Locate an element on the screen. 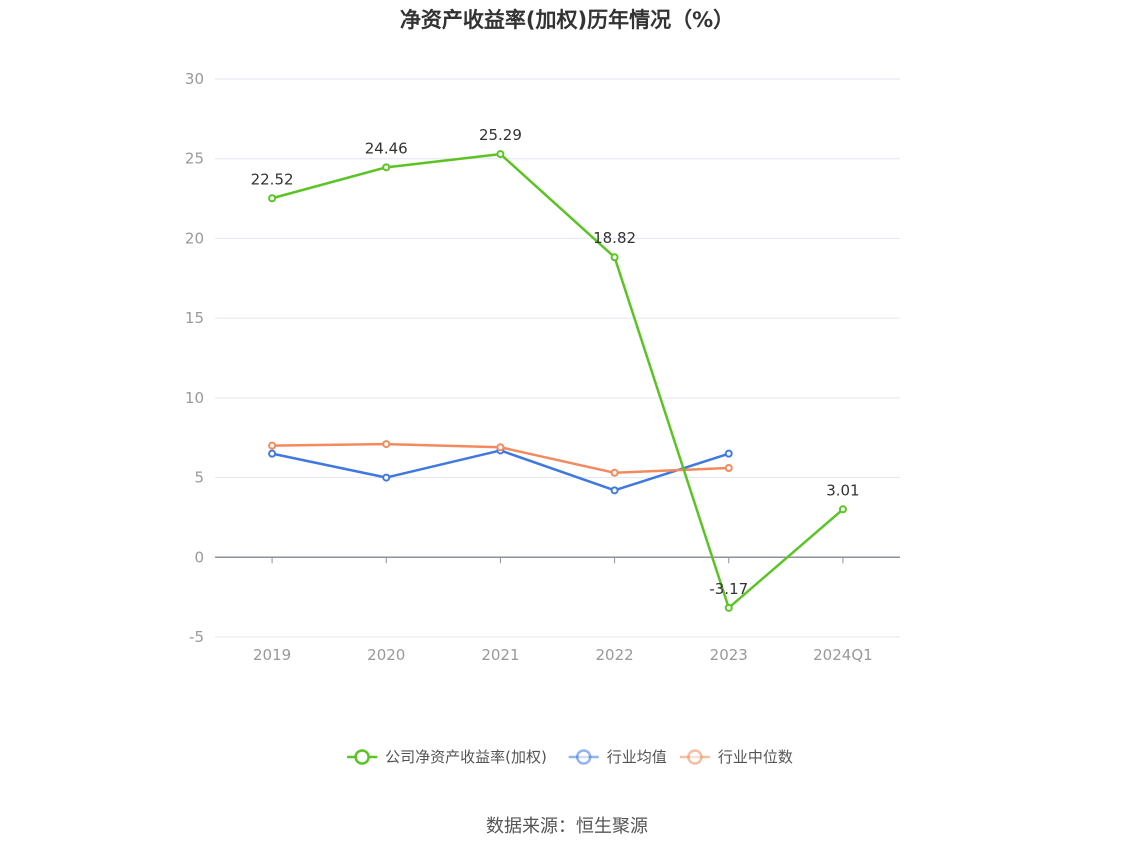 This screenshot has width=1134, height=849. data-label: 22.52 is located at coordinates (272, 179).